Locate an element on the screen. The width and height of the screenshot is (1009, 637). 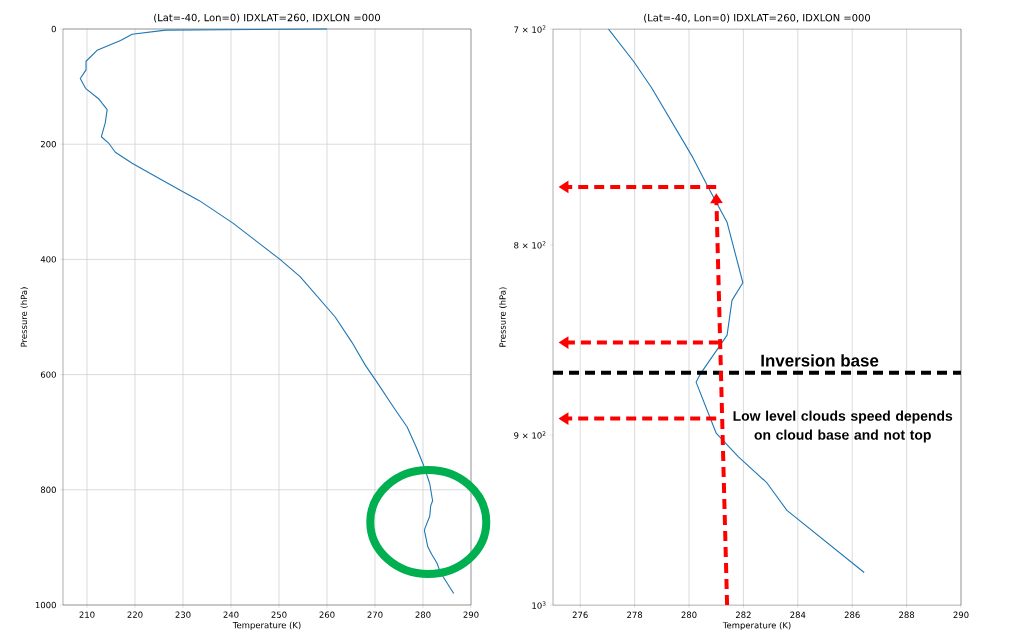
annotation: Low level clouds speed depends on cloud base and not top is located at coordinates (843, 426).